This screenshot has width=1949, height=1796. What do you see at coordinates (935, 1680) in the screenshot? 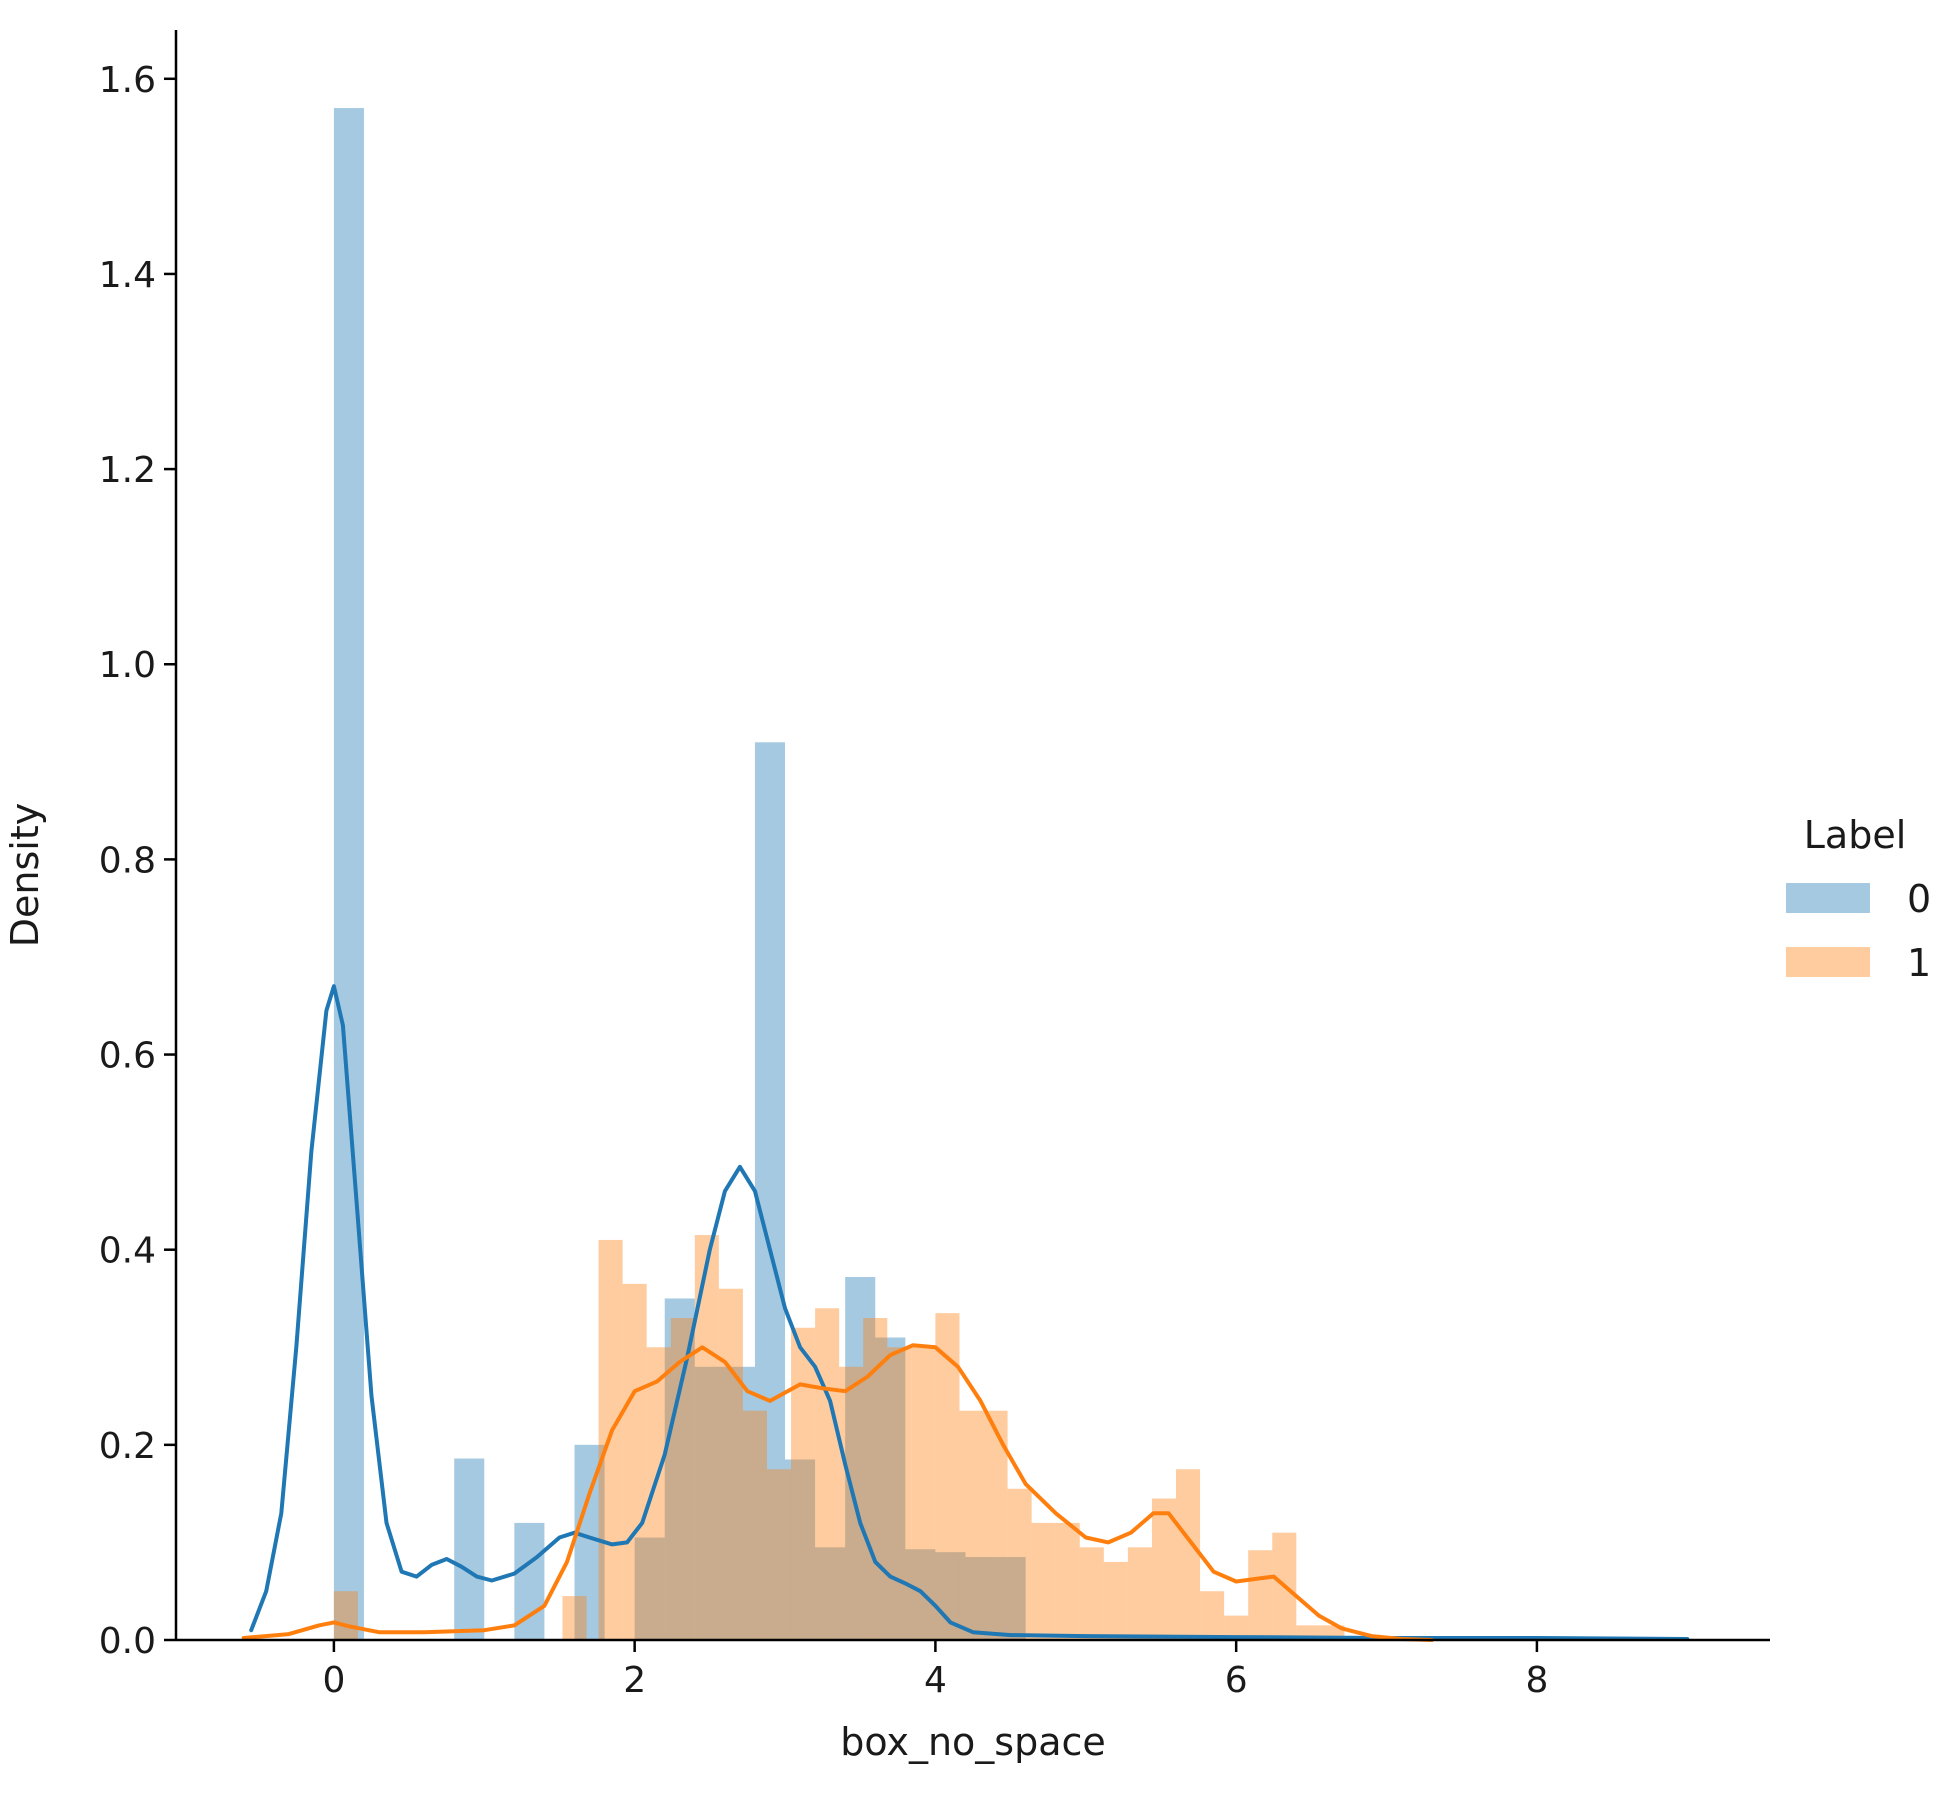
I see `x-tick-label-2: 4` at bounding box center [935, 1680].